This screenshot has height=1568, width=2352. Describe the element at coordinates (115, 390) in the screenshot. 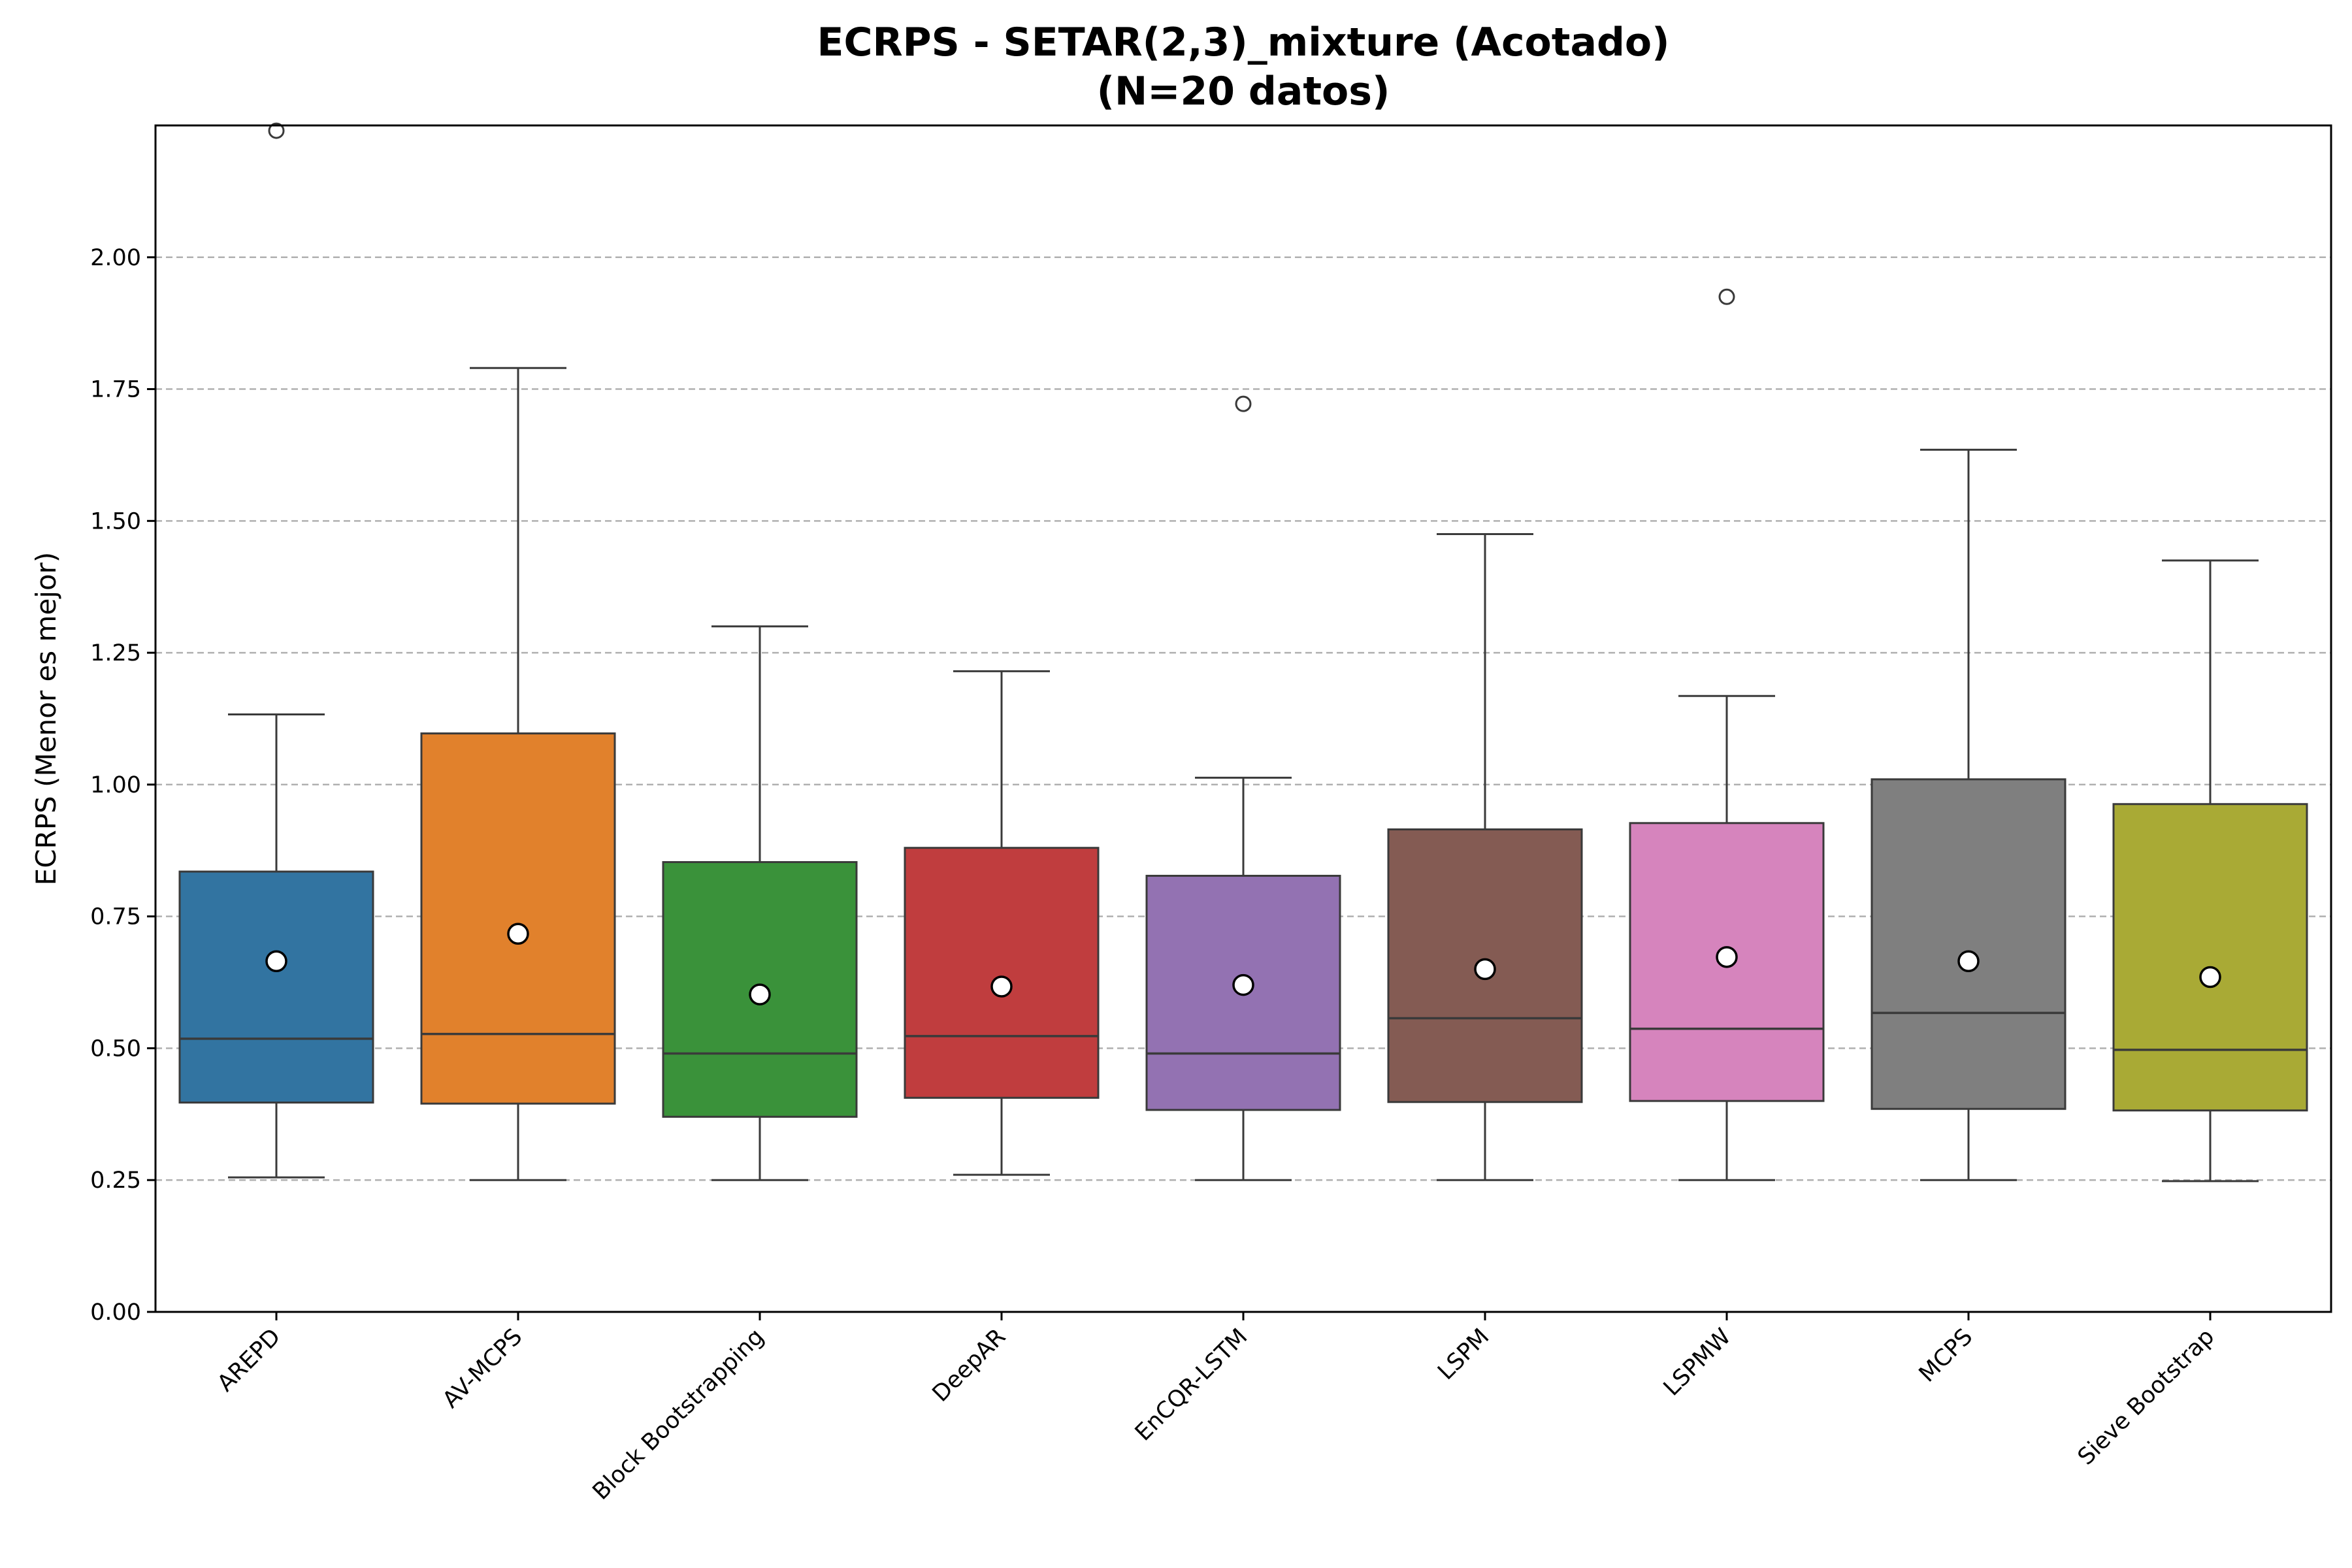

I see `y-tick-label: 1.75` at that location.